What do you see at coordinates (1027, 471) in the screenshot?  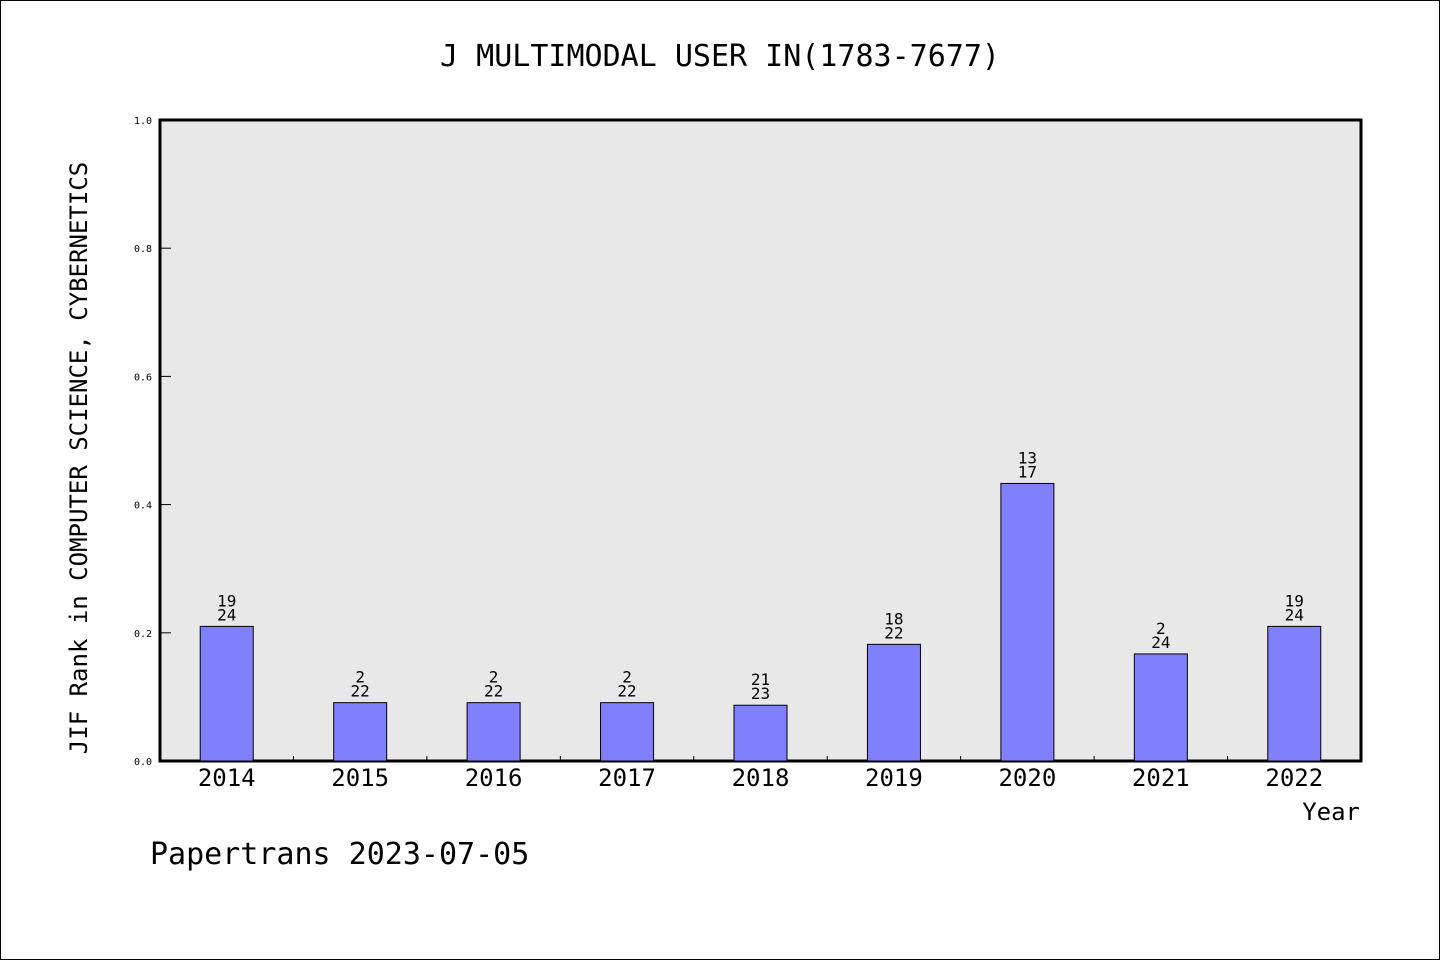 I see `bar-label-total: 17` at bounding box center [1027, 471].